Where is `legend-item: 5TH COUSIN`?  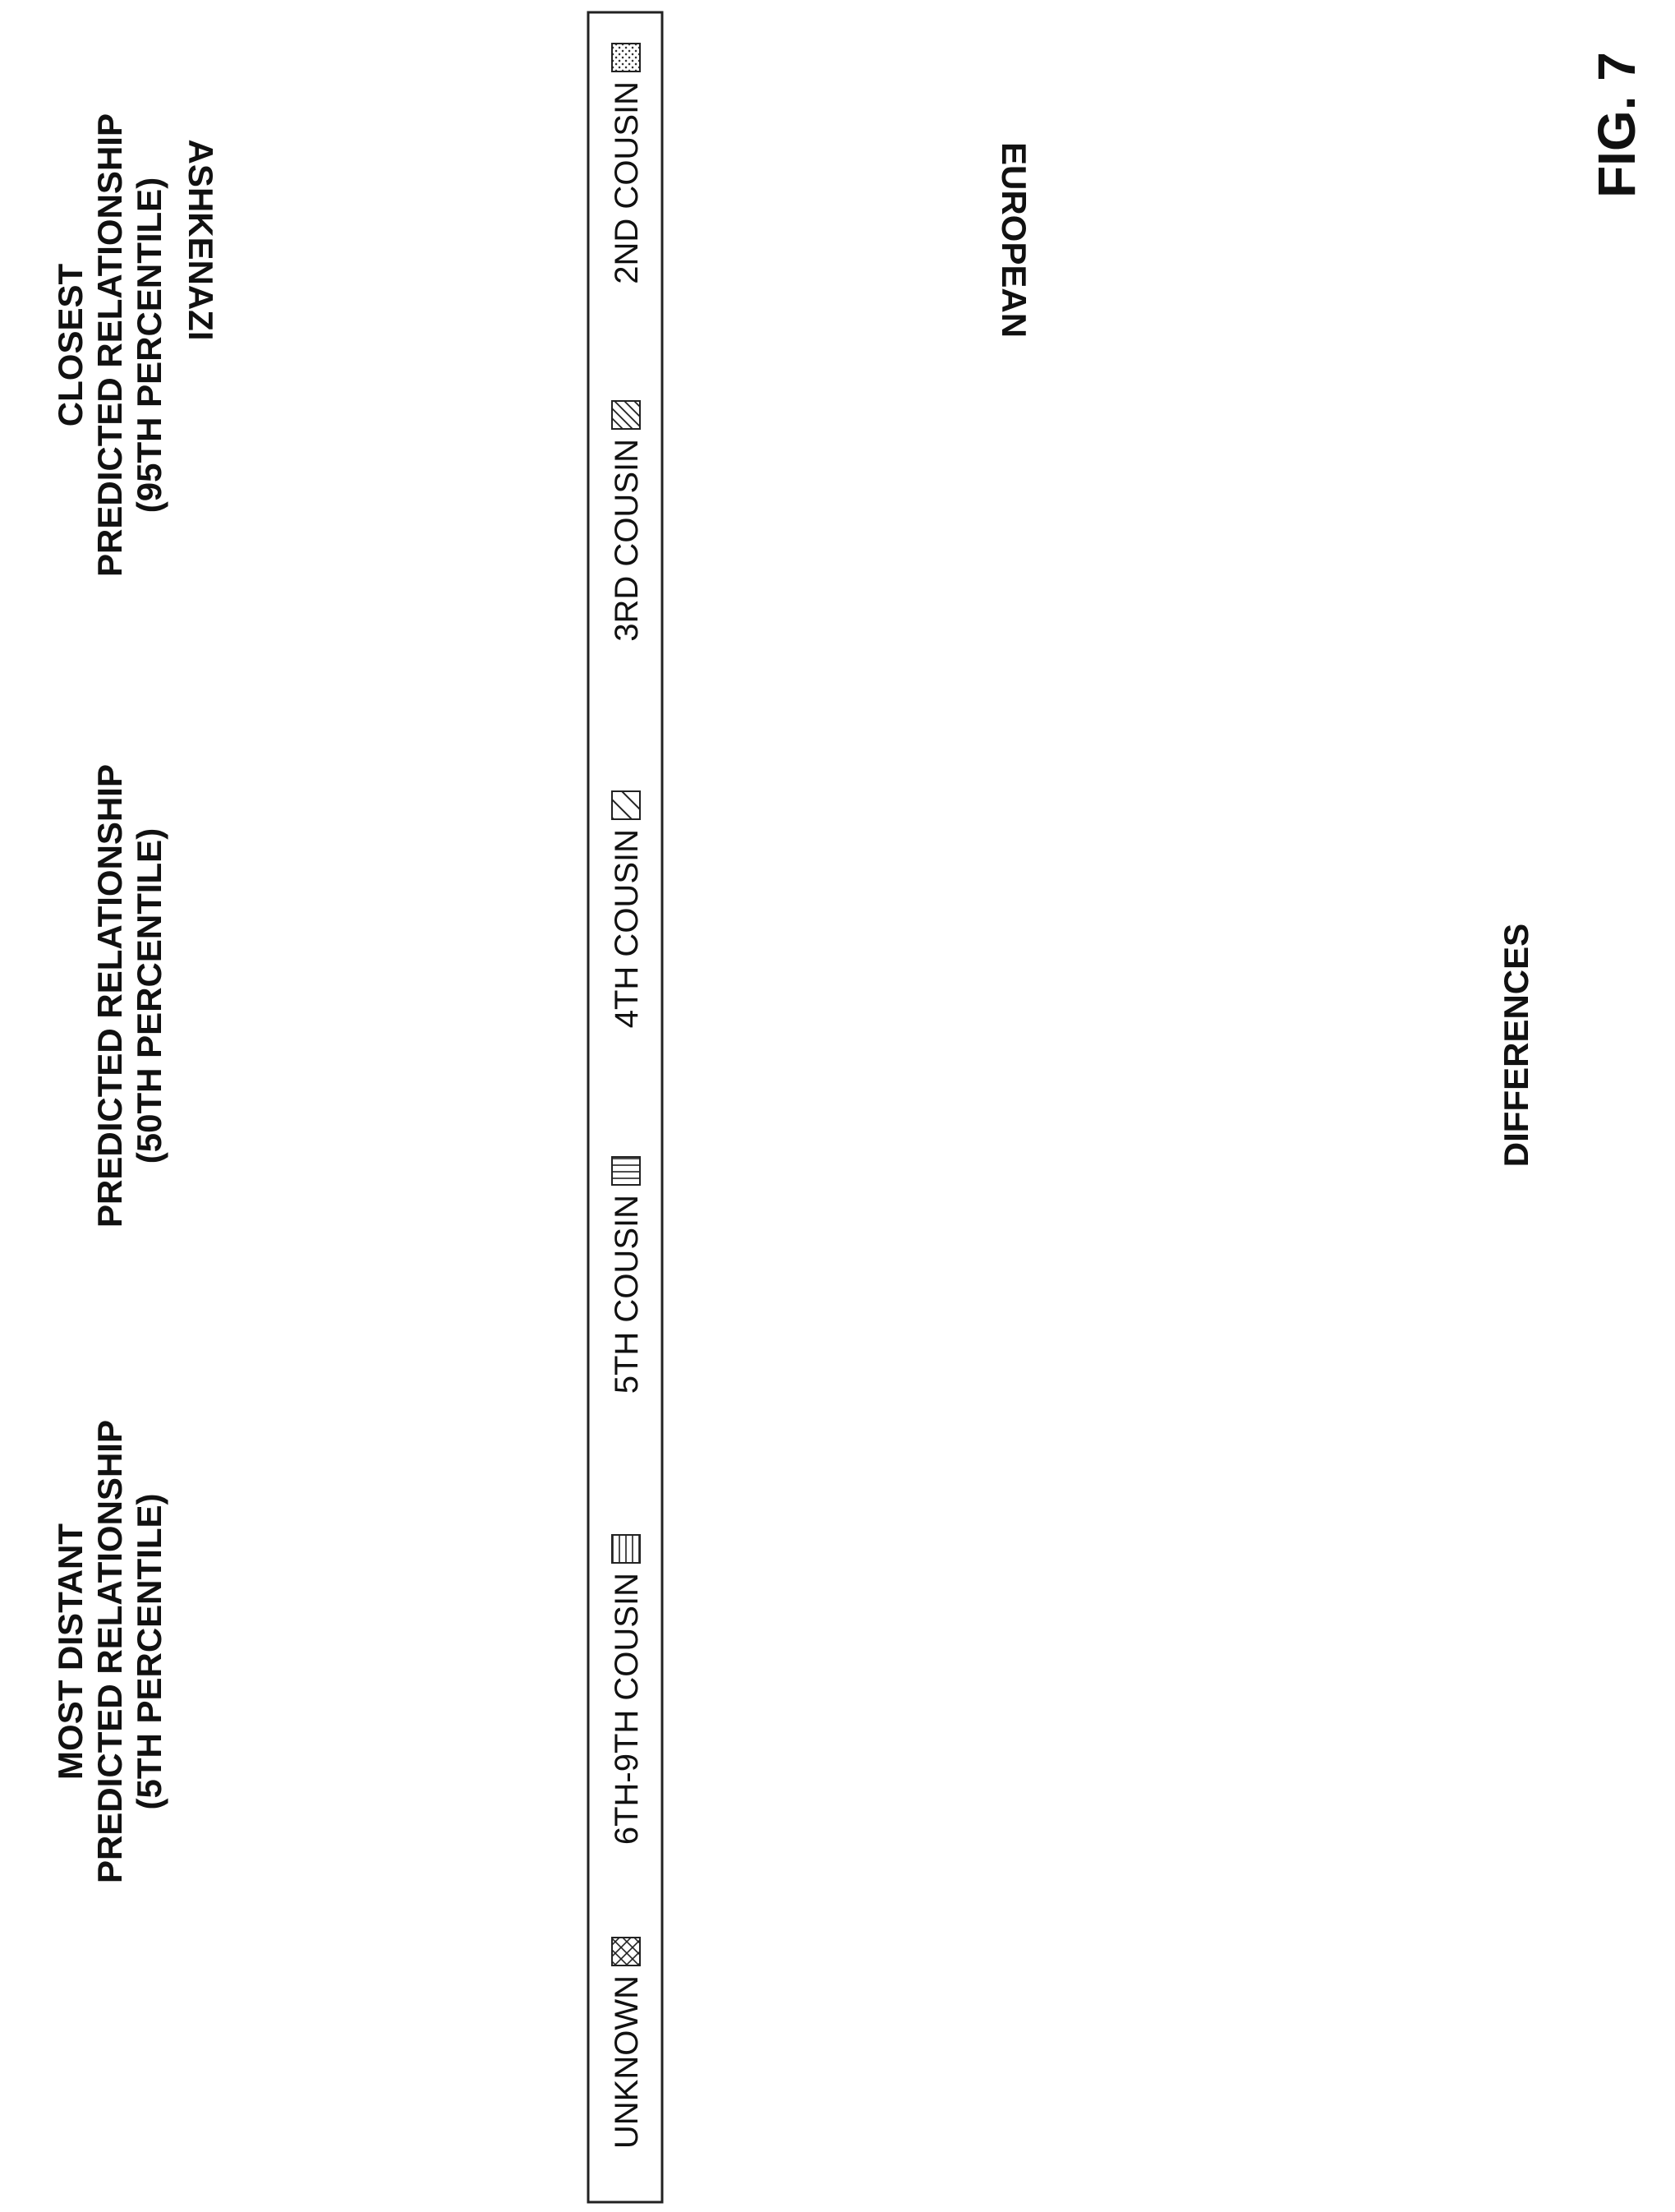
legend-item: 5TH COUSIN is located at coordinates (627, 1275).